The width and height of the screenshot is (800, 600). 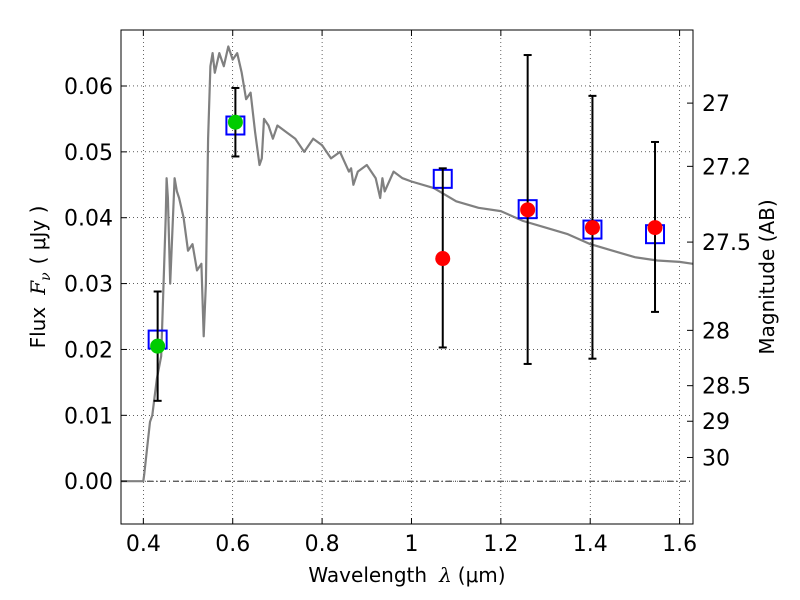 I want to click on y-tick-label: 0.03, so click(x=88, y=285).